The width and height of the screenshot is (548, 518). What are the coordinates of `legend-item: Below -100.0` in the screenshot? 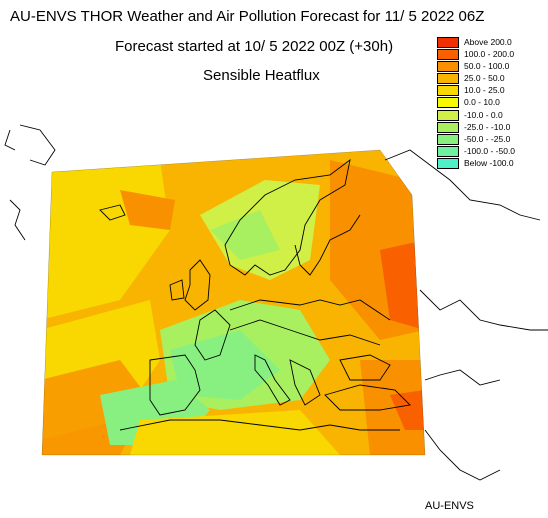 It's located at (491, 163).